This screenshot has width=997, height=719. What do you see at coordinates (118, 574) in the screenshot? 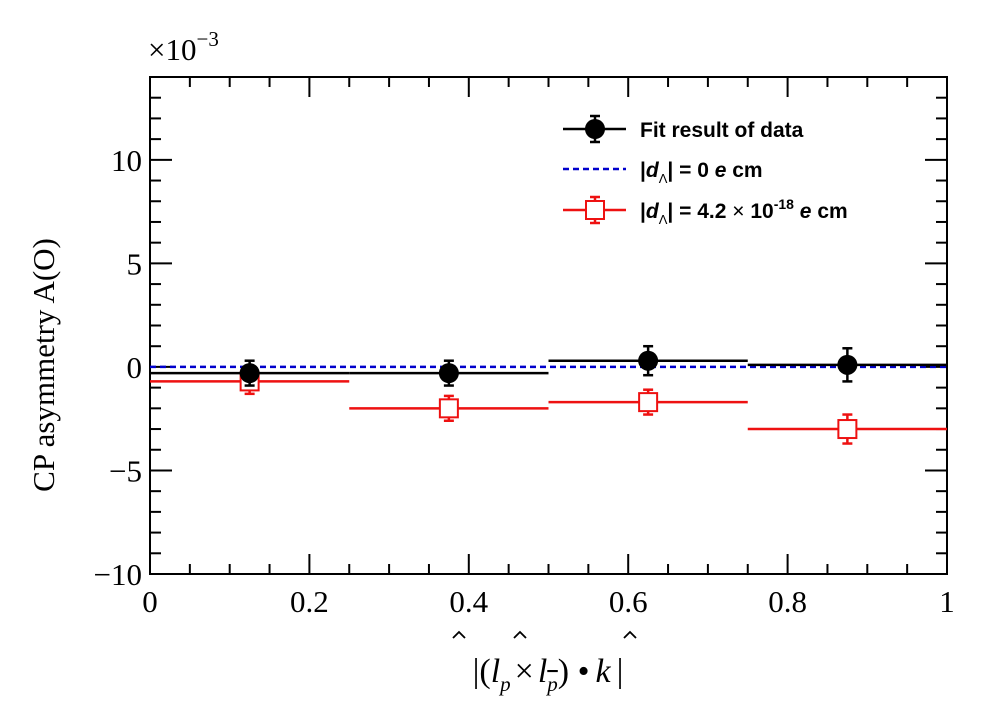
I see `y-tick-label: −10` at bounding box center [118, 574].